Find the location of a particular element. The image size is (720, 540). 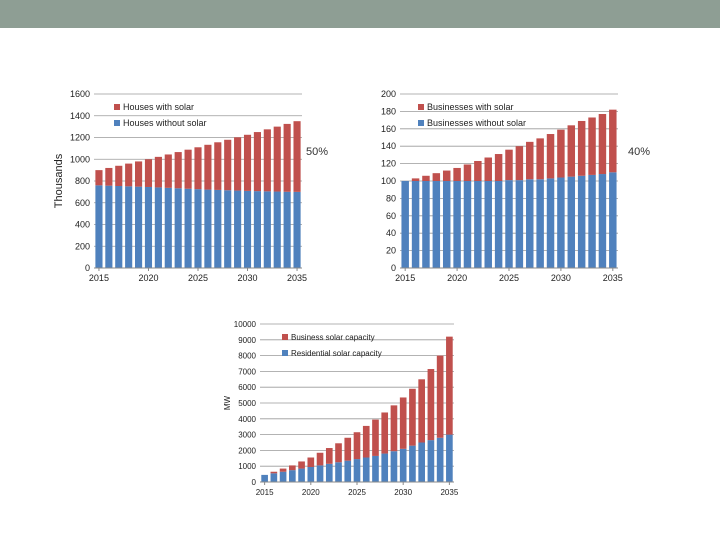

legend-label: Businesses with solar is located at coordinates (470, 107).